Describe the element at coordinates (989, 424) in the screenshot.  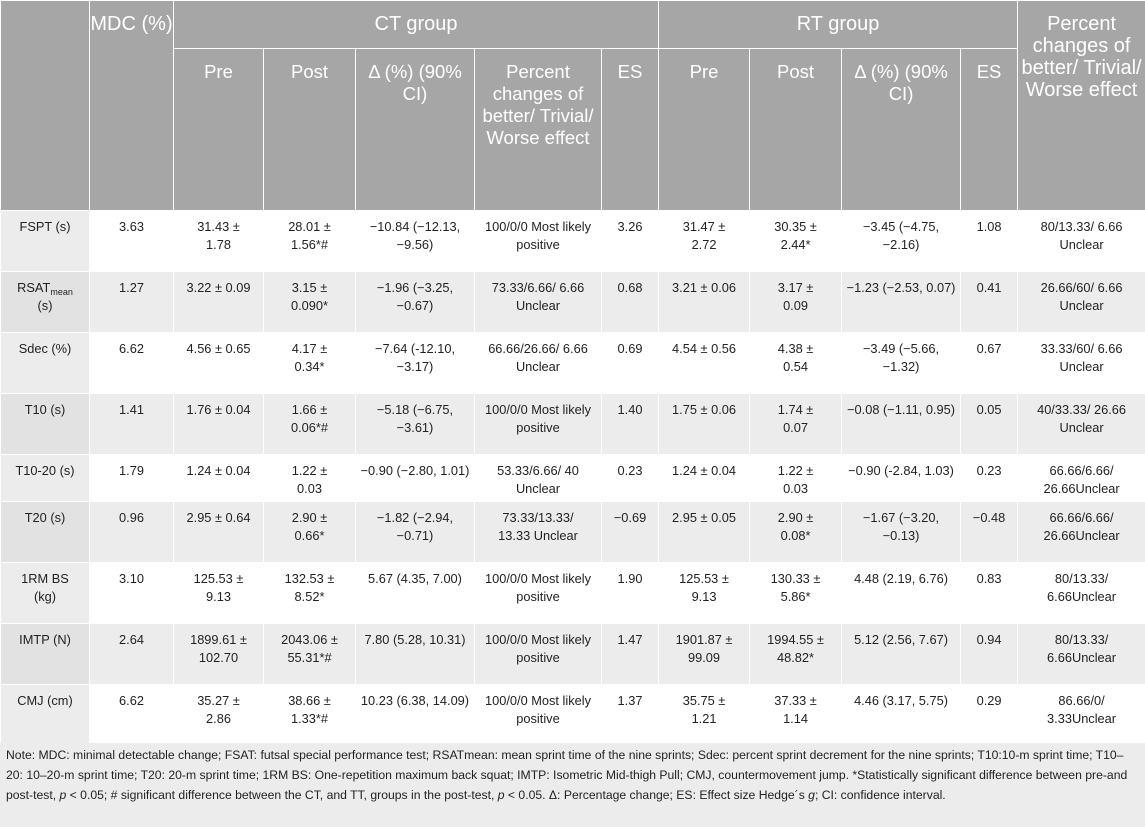
I see `rt-es-cell: 0.05` at that location.